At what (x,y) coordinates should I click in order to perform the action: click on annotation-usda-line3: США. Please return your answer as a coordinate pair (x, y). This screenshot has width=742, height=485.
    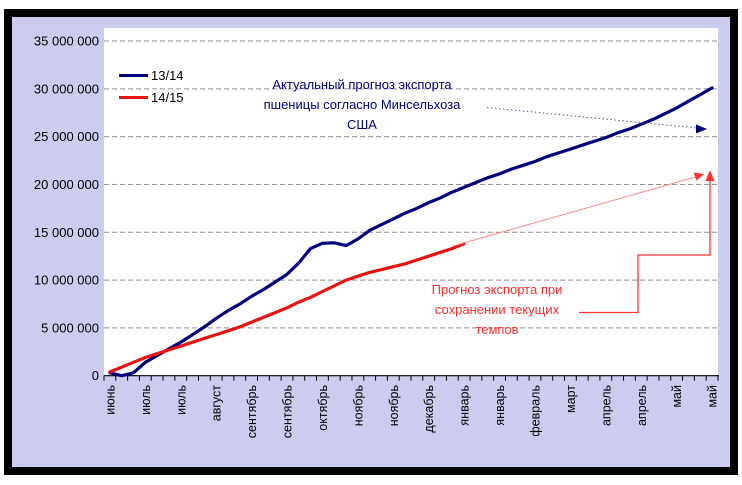
    Looking at the image, I should click on (362, 124).